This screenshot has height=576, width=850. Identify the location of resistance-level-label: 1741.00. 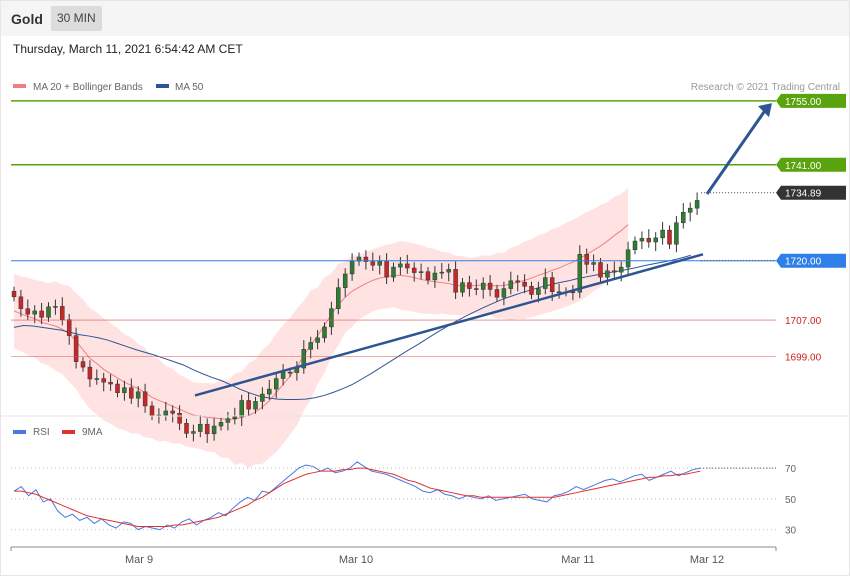
(803, 166).